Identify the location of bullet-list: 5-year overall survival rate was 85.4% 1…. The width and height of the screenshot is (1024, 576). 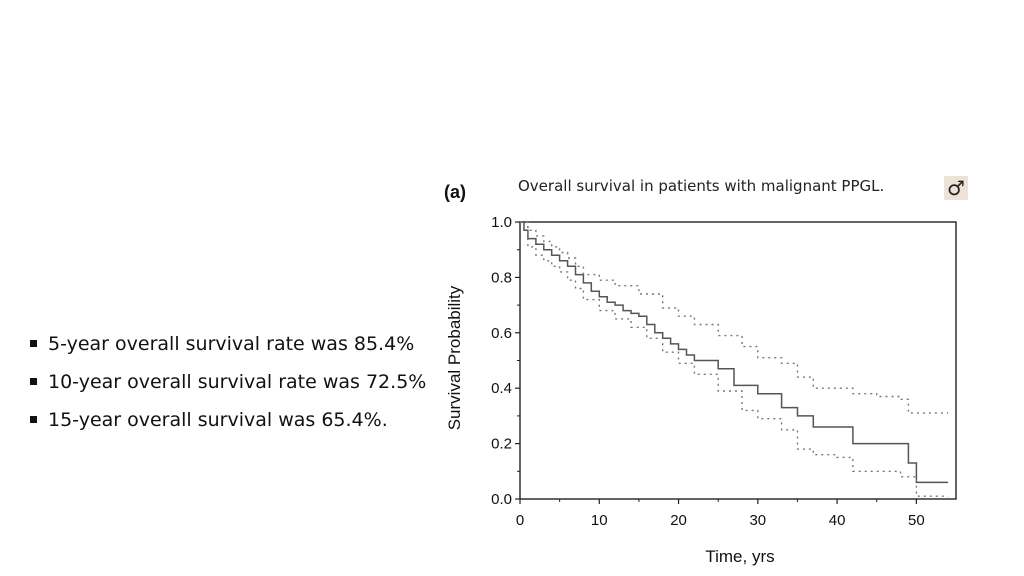
(227, 387).